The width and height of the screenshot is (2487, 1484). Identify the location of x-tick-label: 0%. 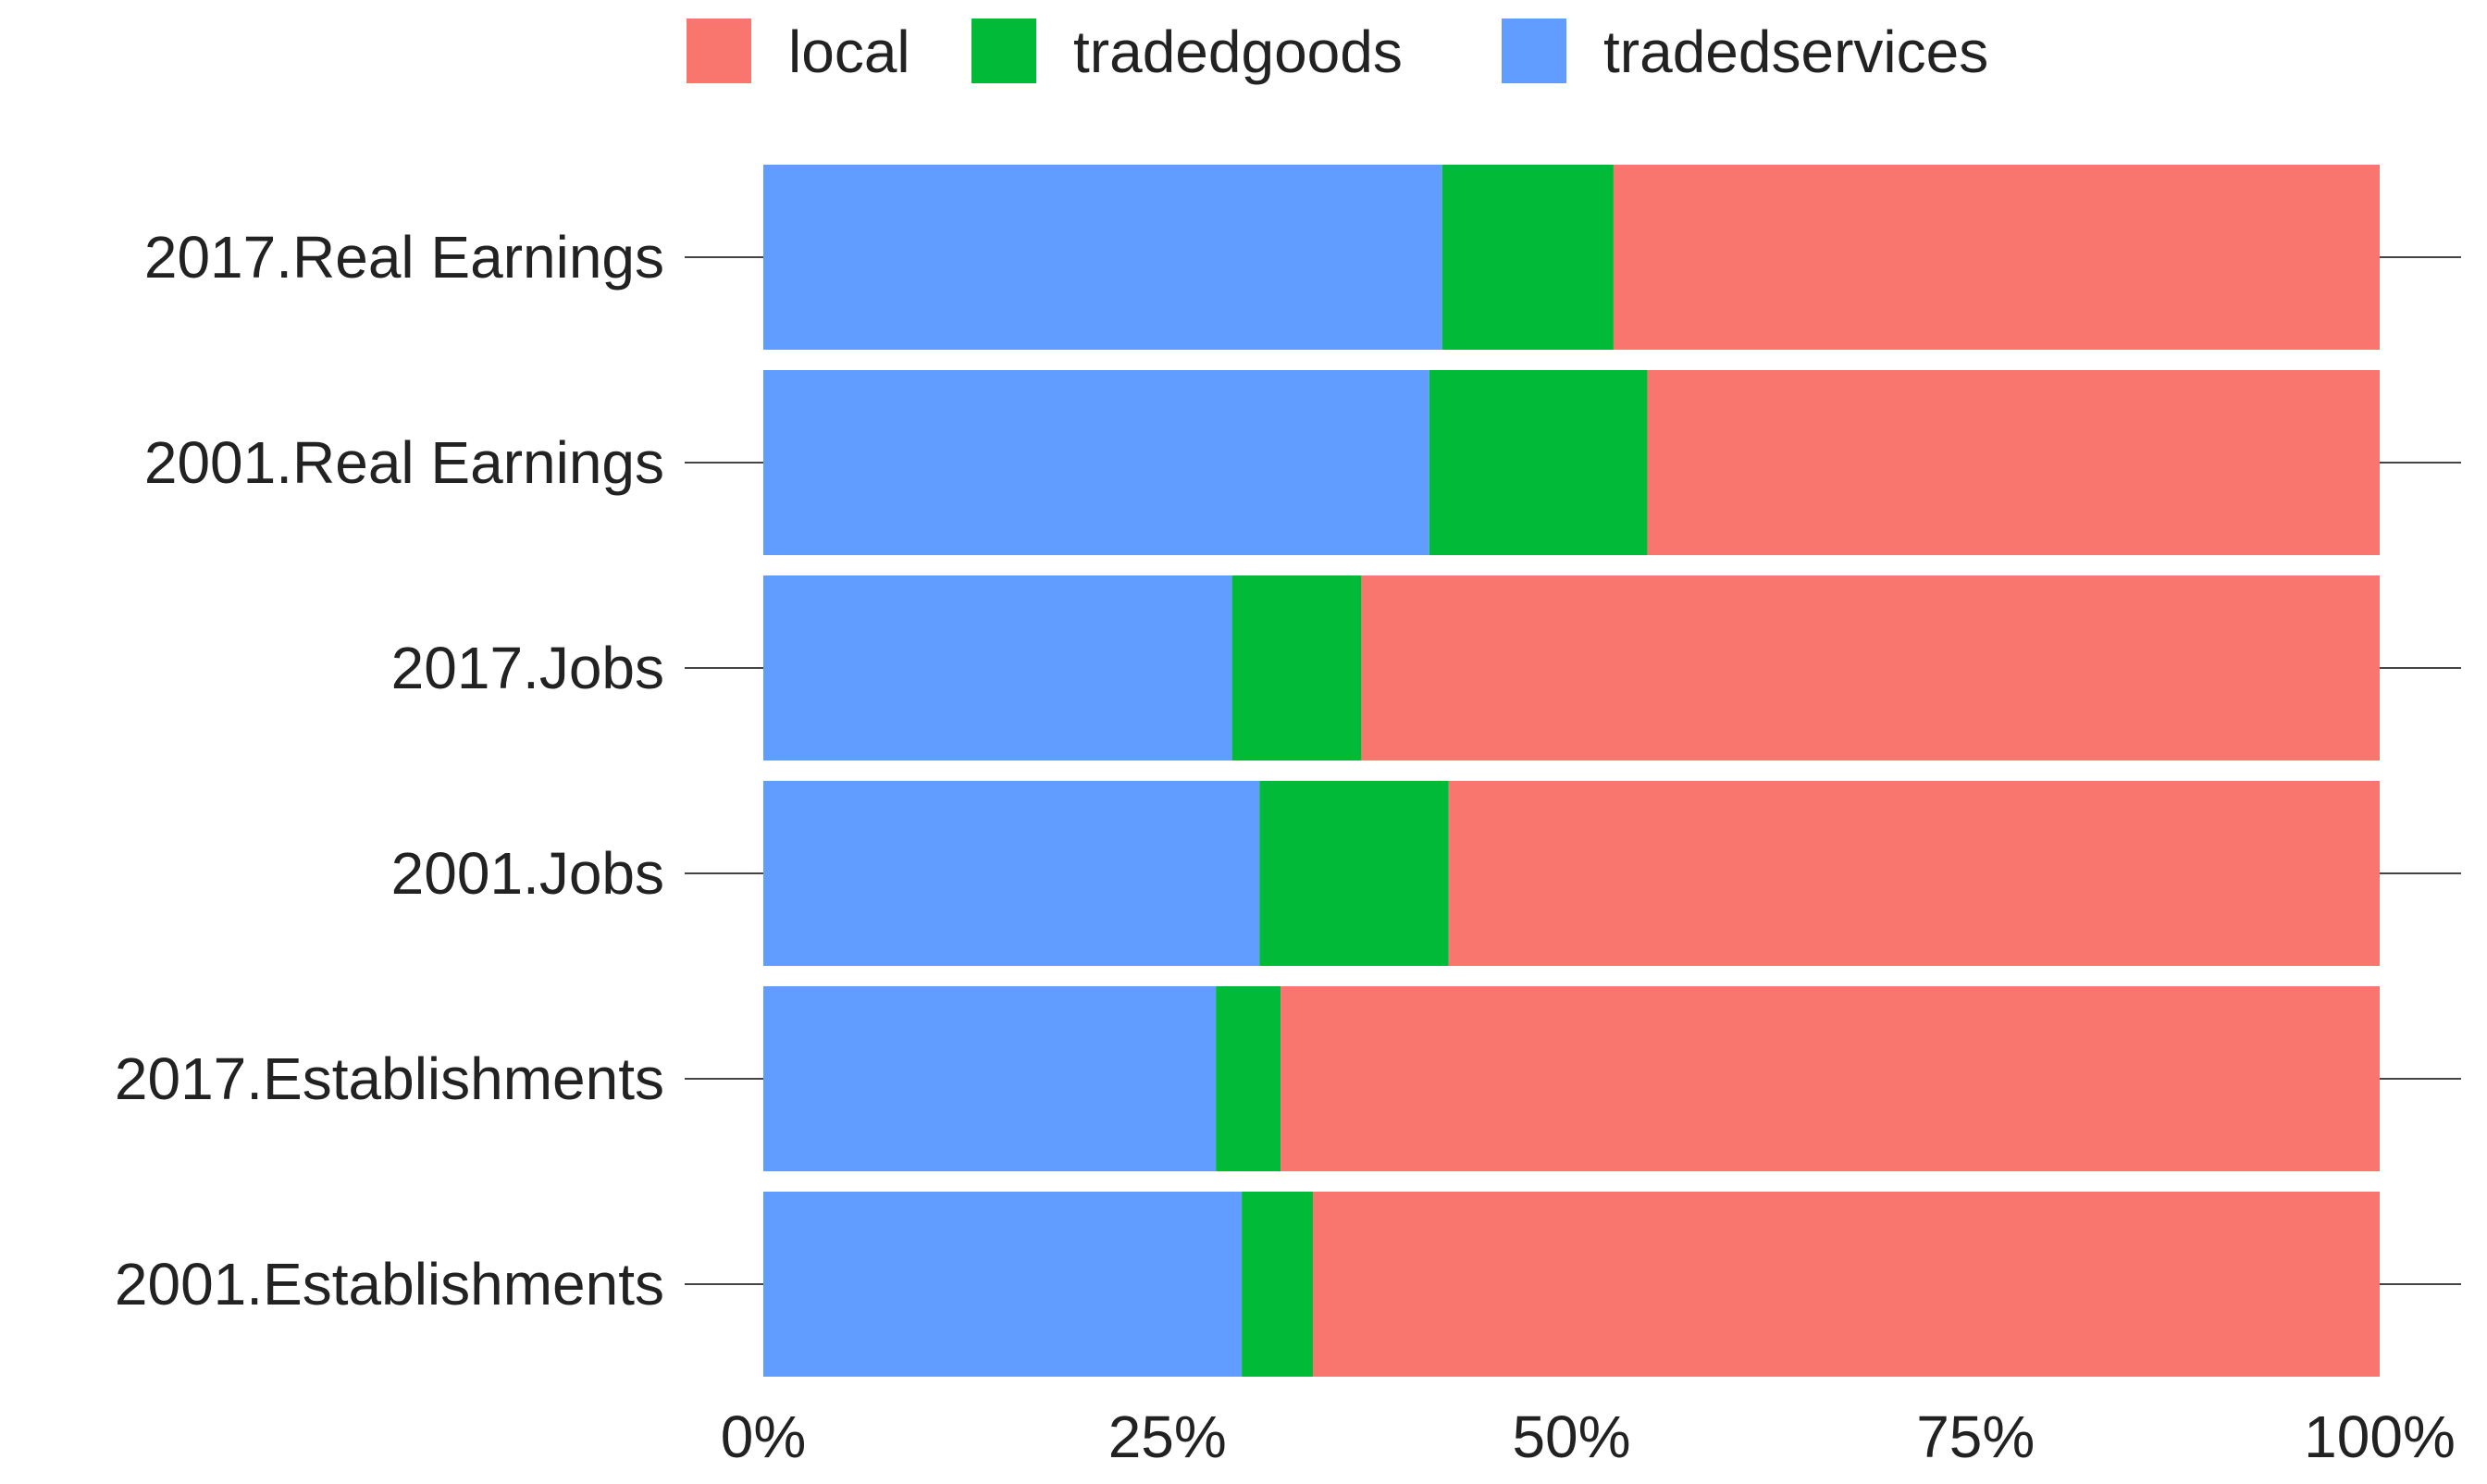
(764, 1437).